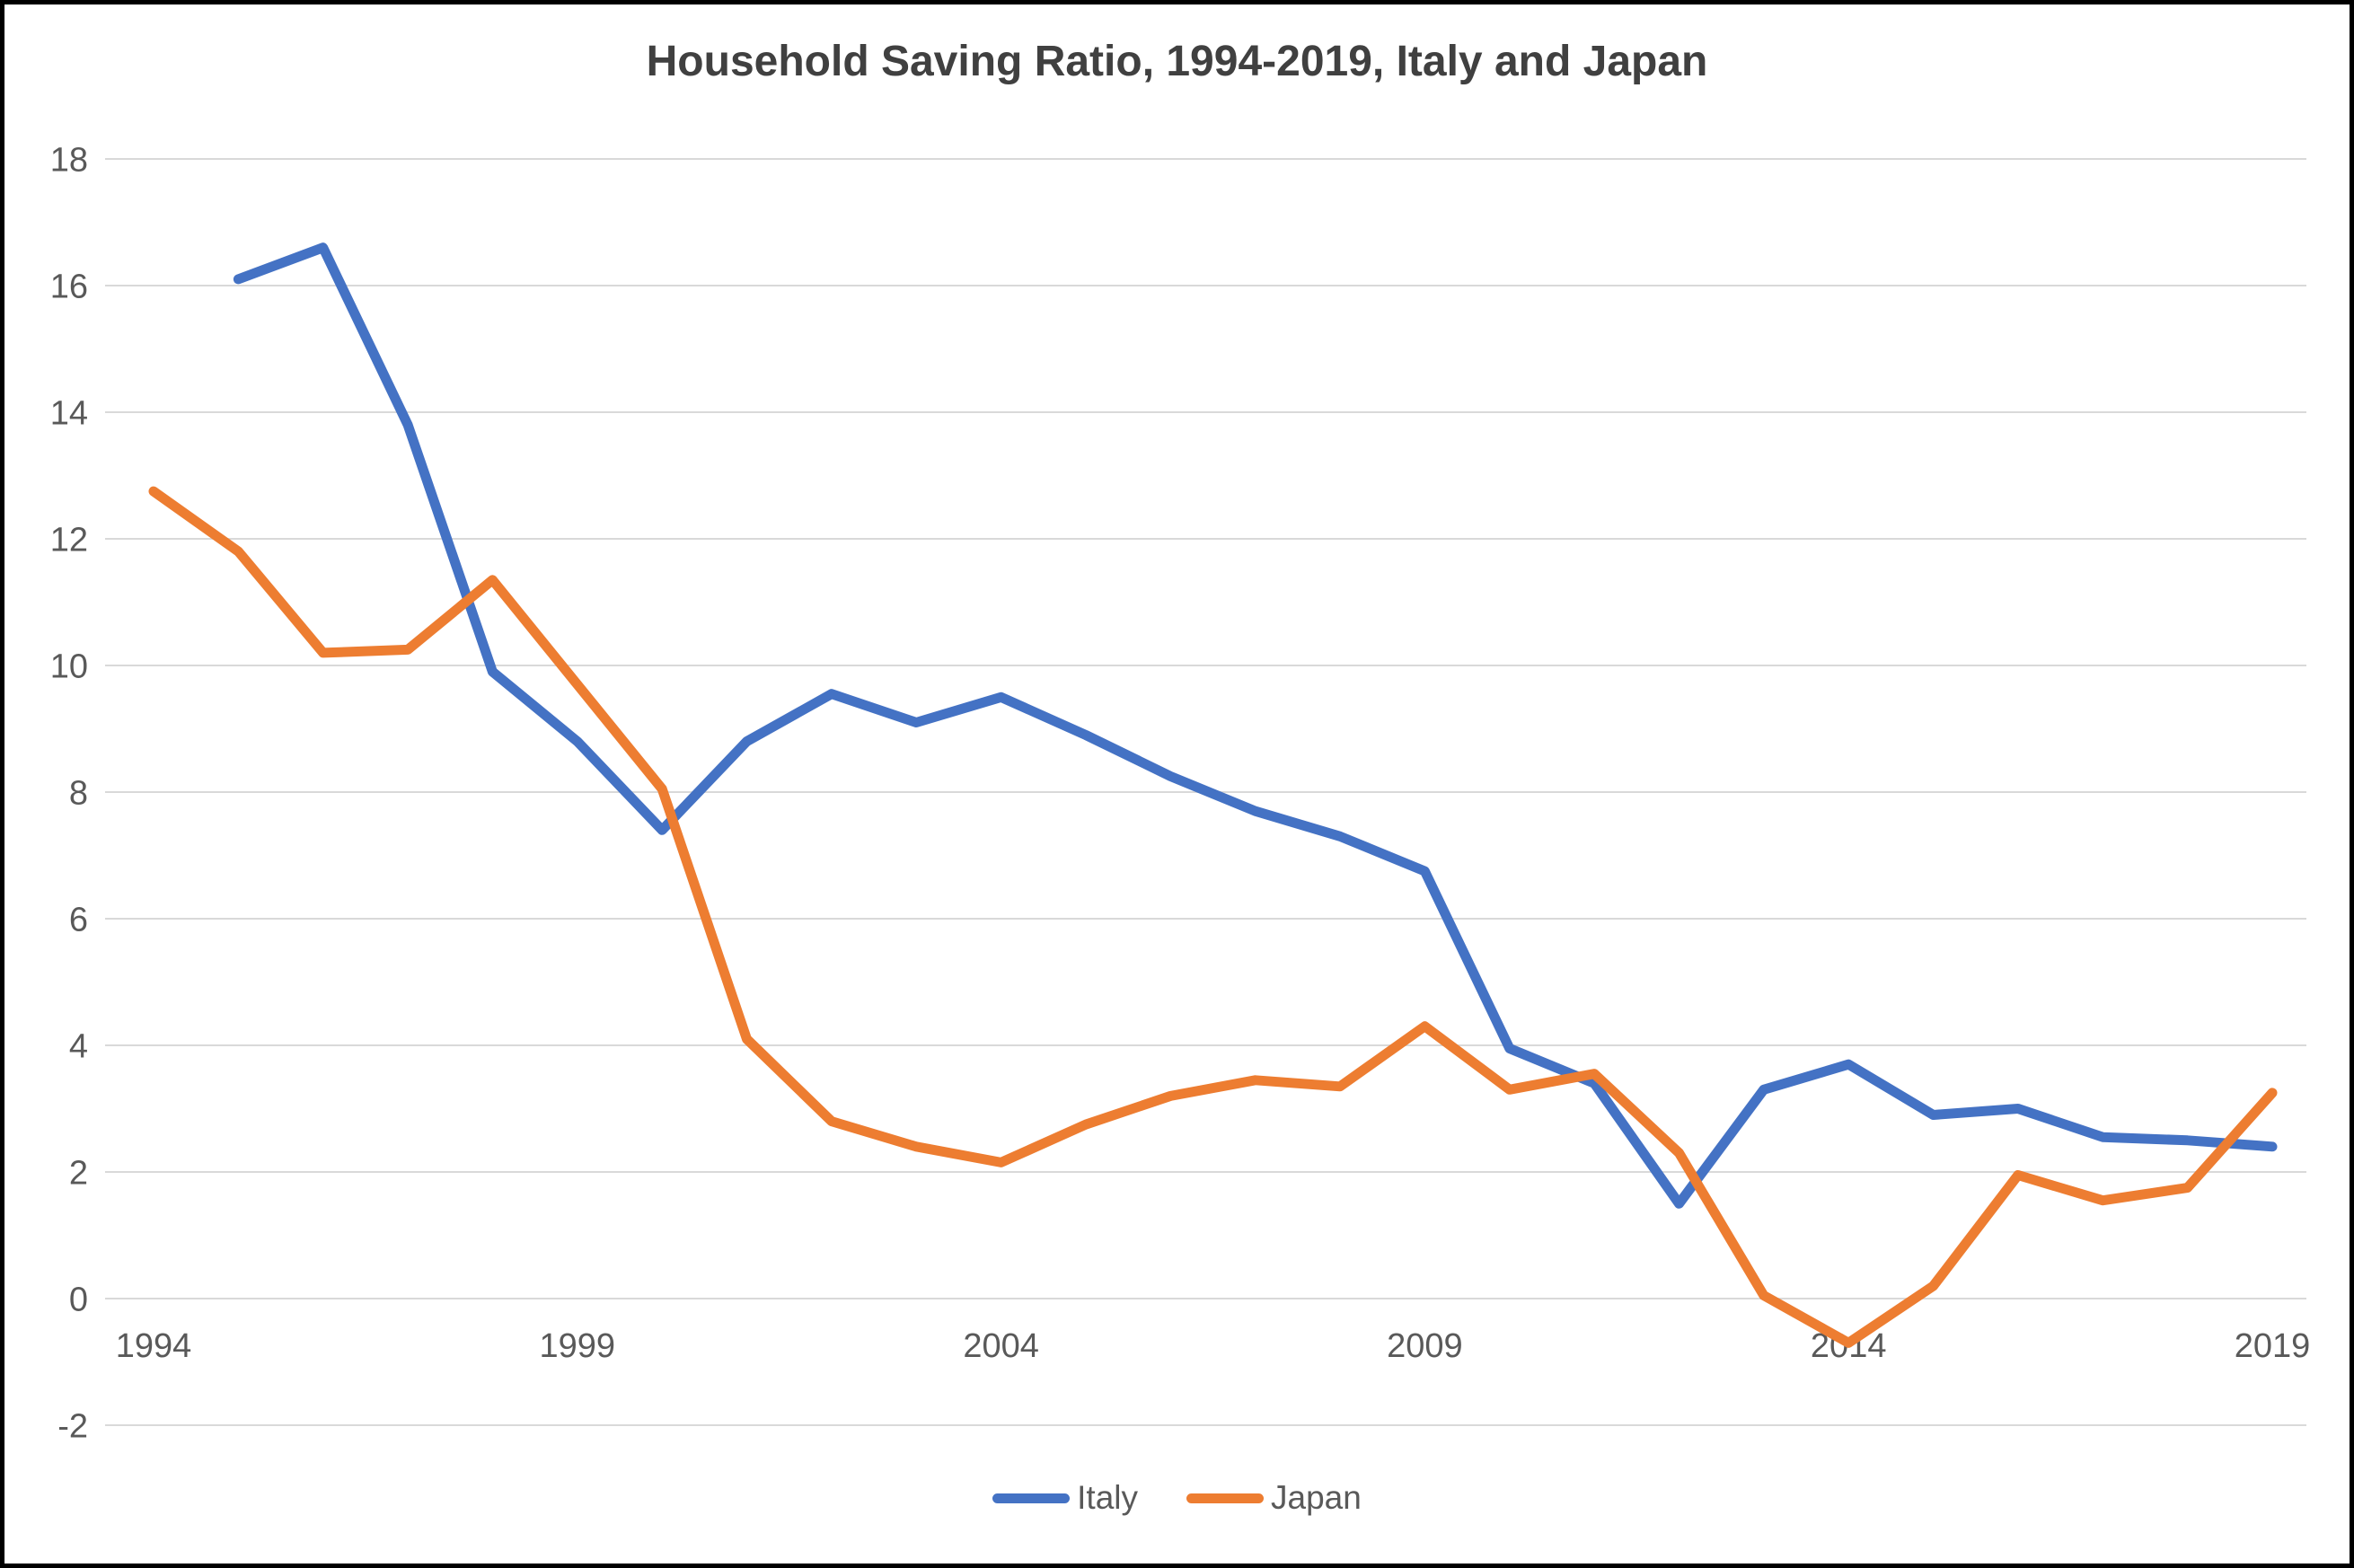 The height and width of the screenshot is (1568, 2354). What do you see at coordinates (69, 540) in the screenshot?
I see `y-tick-label-12: 12` at bounding box center [69, 540].